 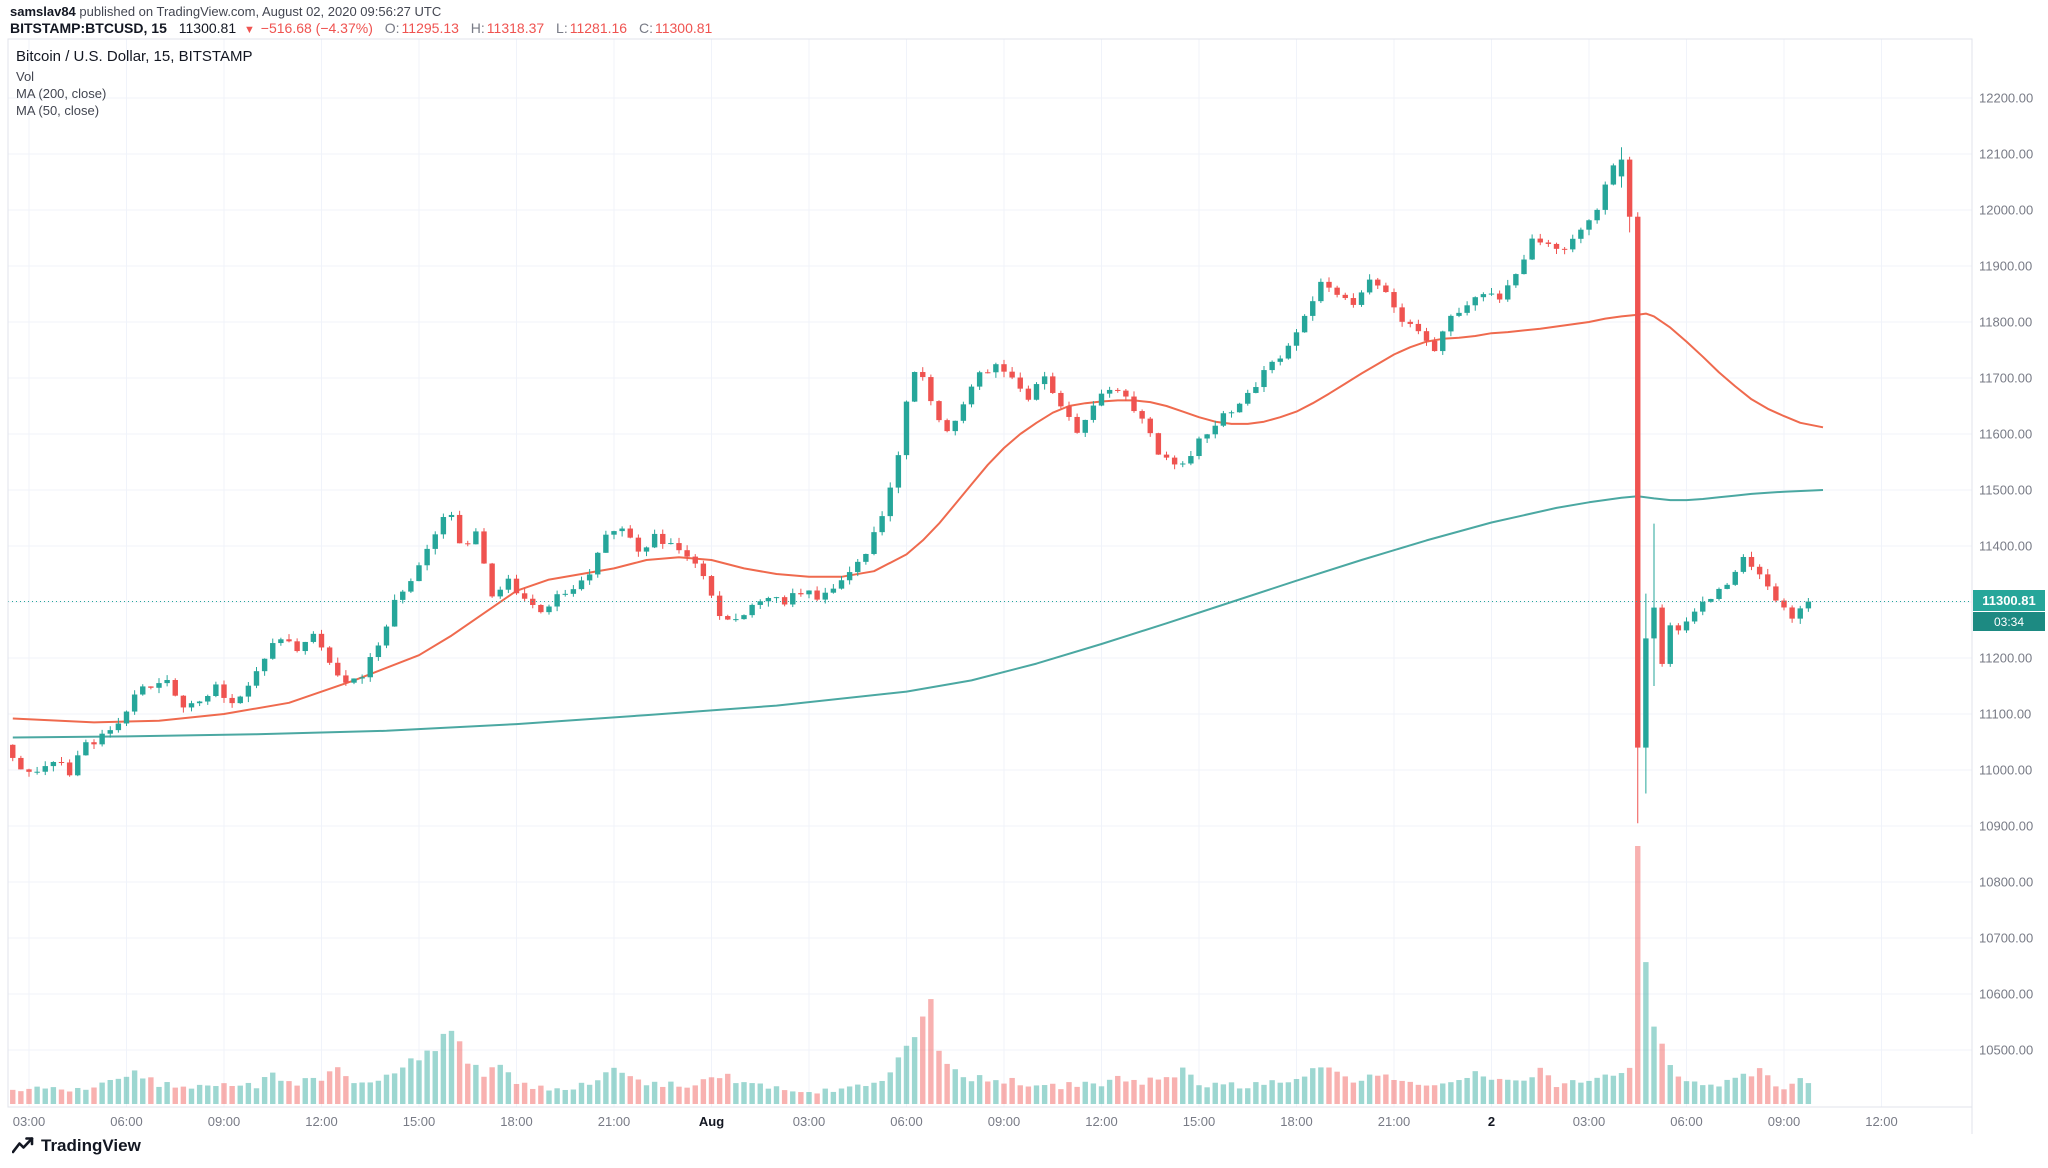 What do you see at coordinates (249, 30) in the screenshot?
I see `down-triangle-icon: ▼` at bounding box center [249, 30].